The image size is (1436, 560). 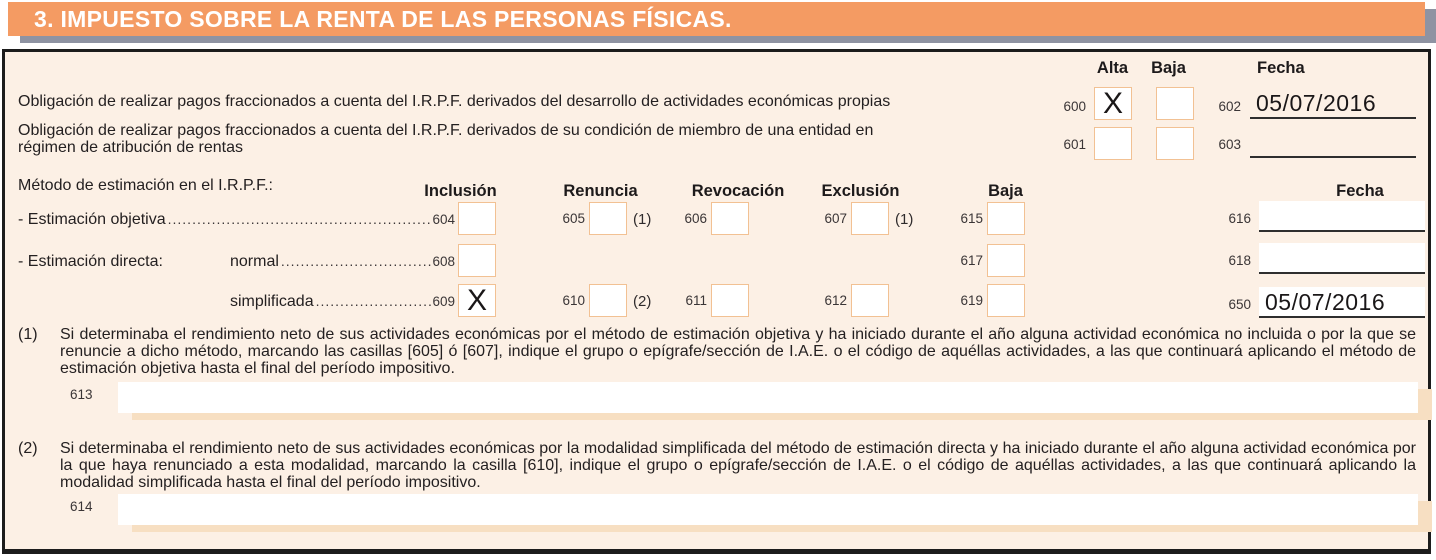 What do you see at coordinates (608, 300) in the screenshot?
I see `checkbox-610-renuncia` at bounding box center [608, 300].